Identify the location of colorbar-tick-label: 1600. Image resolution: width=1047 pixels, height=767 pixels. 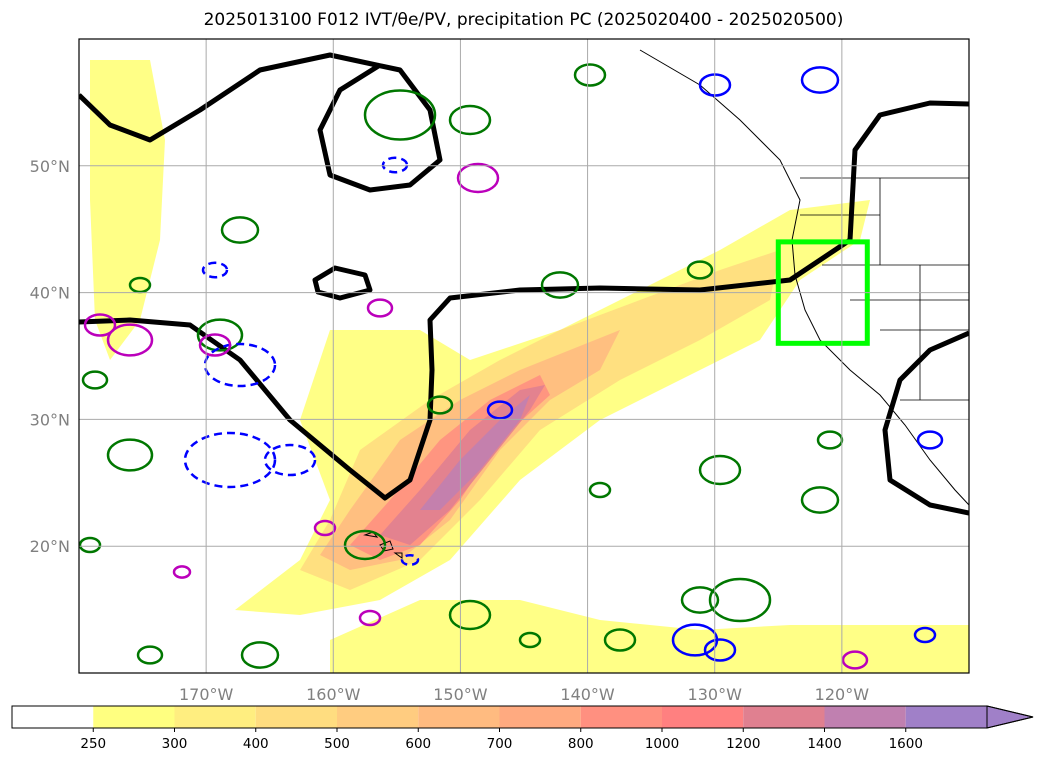
(906, 744).